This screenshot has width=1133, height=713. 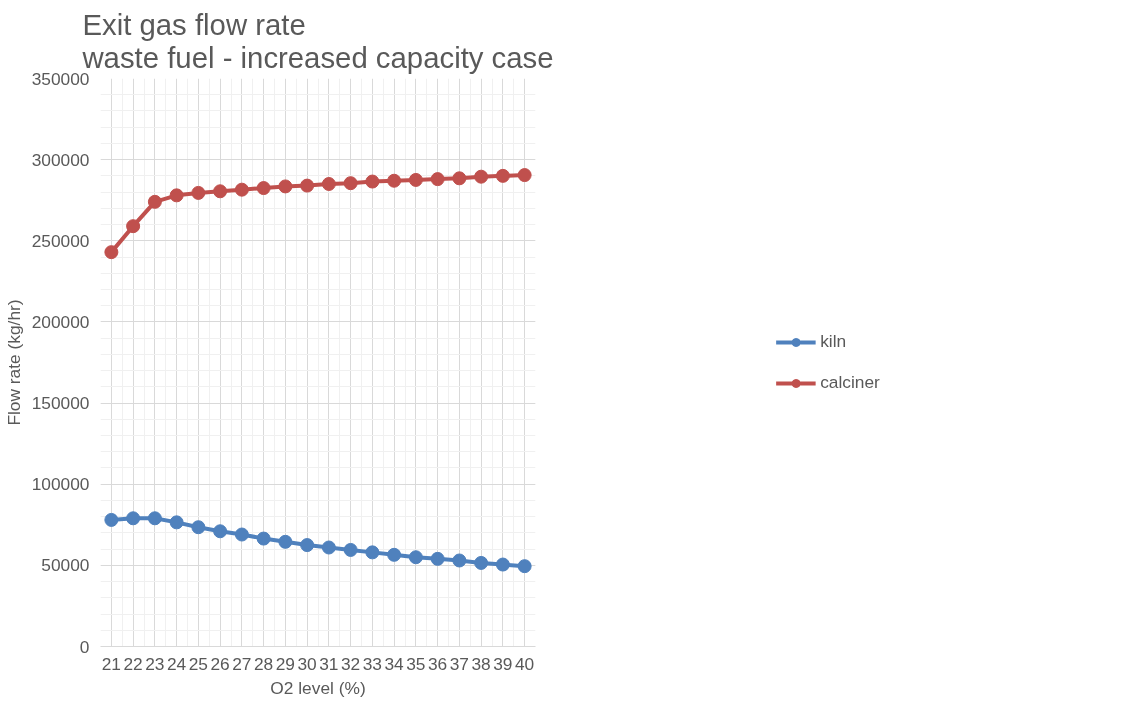 What do you see at coordinates (318, 687) in the screenshot?
I see `x-axis-title: O2 level (%)` at bounding box center [318, 687].